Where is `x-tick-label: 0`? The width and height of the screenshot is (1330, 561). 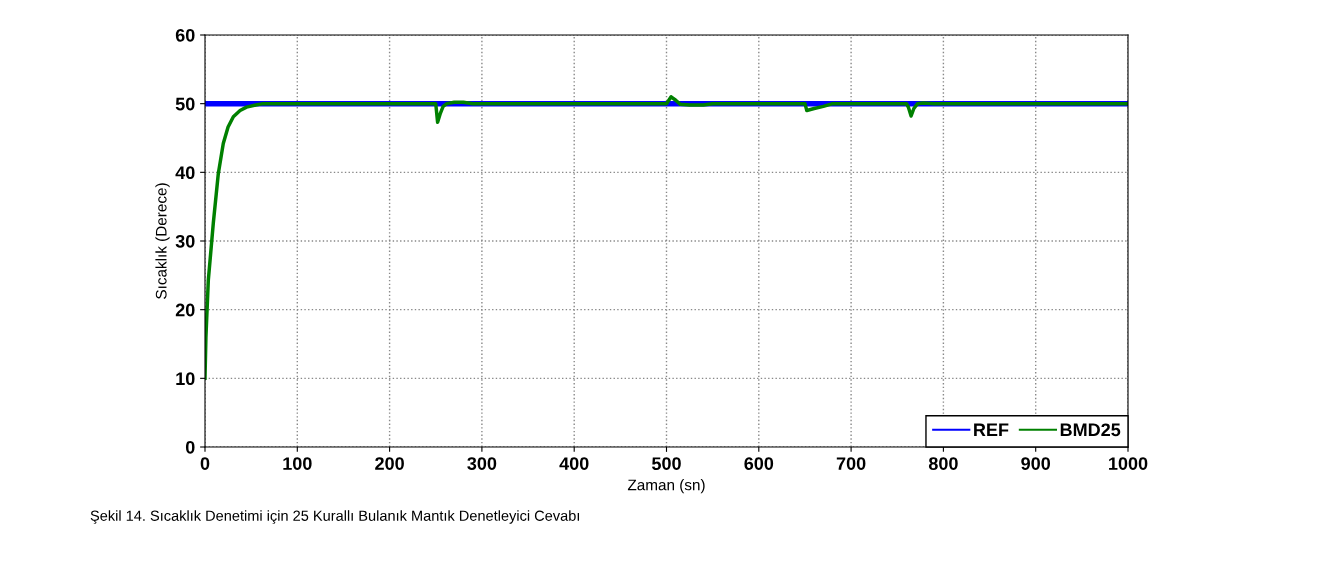
x-tick-label: 0 is located at coordinates (205, 463).